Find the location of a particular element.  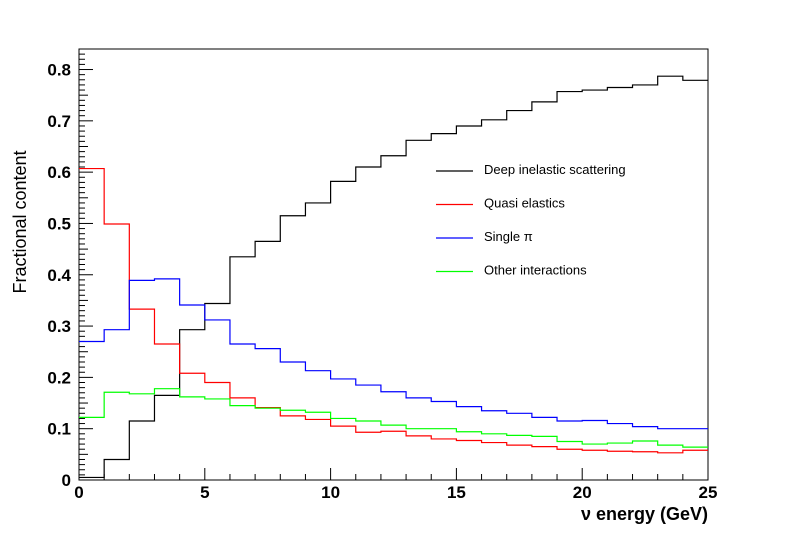

y-axis-title: Fractional content is located at coordinates (20, 221).